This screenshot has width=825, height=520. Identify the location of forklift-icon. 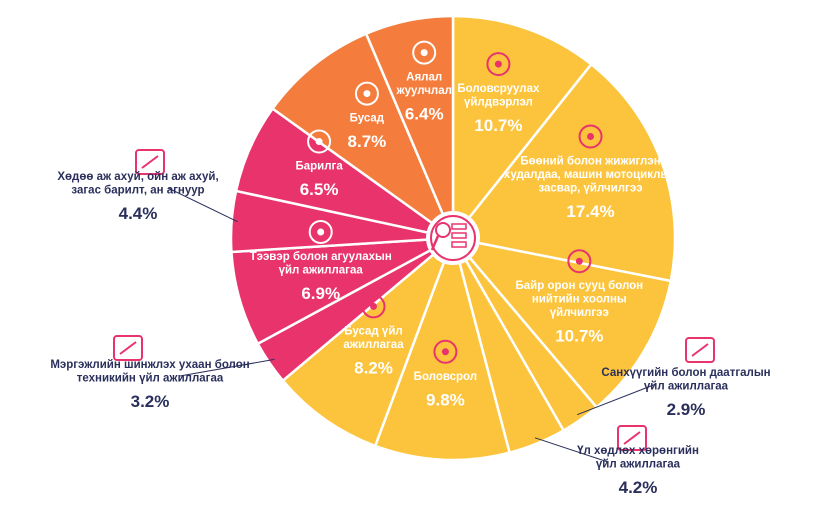
(320, 231).